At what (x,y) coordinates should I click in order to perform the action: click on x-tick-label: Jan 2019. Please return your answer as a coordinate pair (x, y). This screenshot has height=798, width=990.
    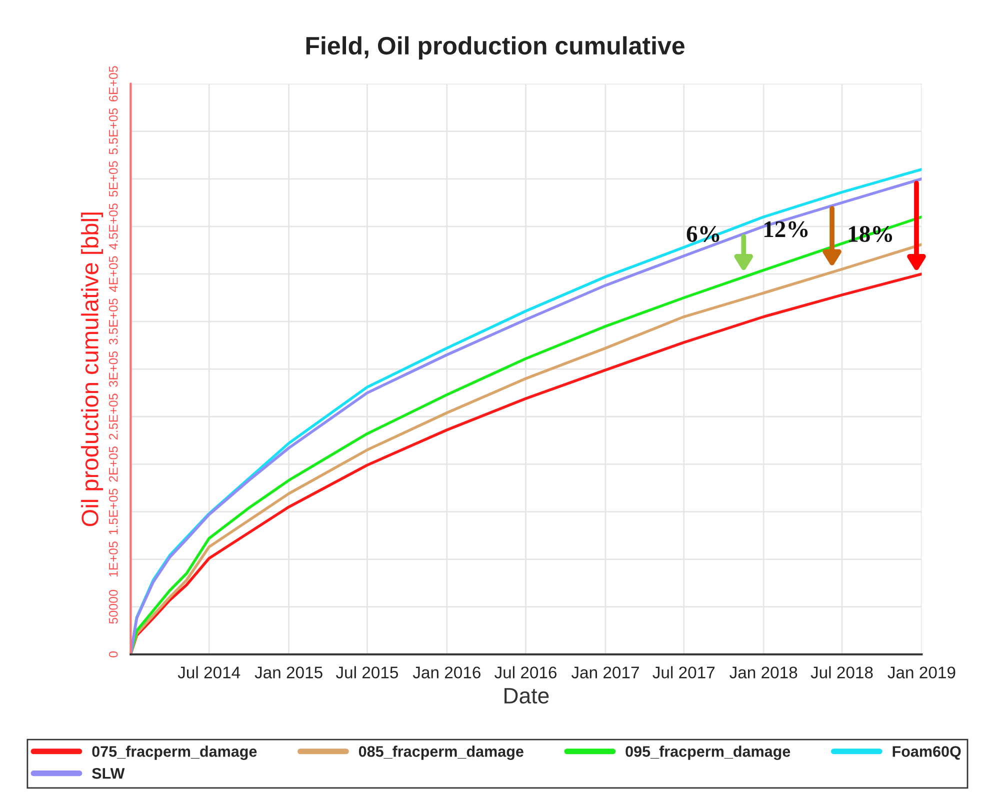
    Looking at the image, I should click on (922, 672).